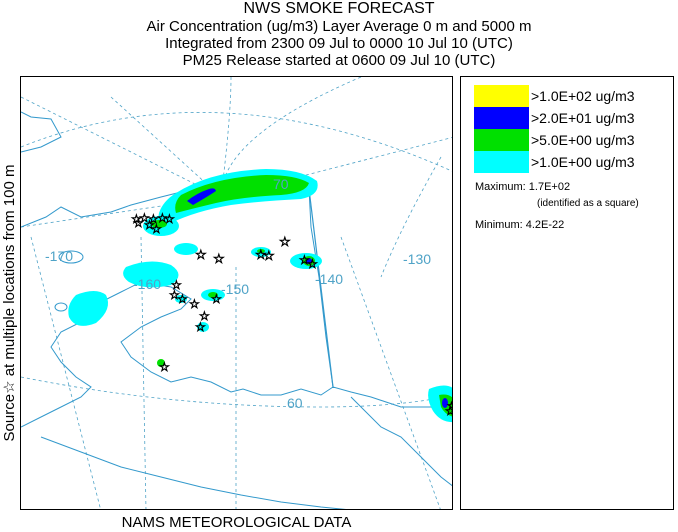  What do you see at coordinates (9, 303) in the screenshot?
I see `source-label: Source☆ at multiple locations from 100 m` at bounding box center [9, 303].